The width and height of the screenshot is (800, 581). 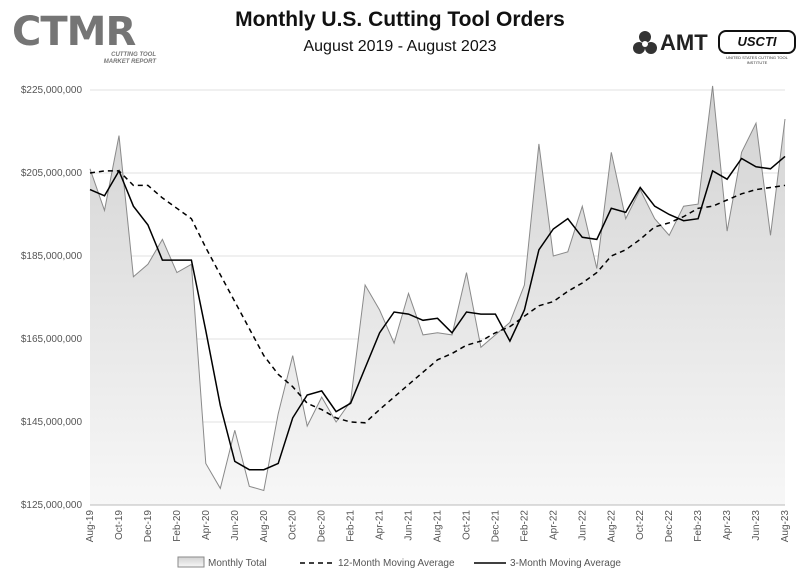 What do you see at coordinates (74, 32) in the screenshot?
I see `ctmr-logo-letters: CTMR` at bounding box center [74, 32].